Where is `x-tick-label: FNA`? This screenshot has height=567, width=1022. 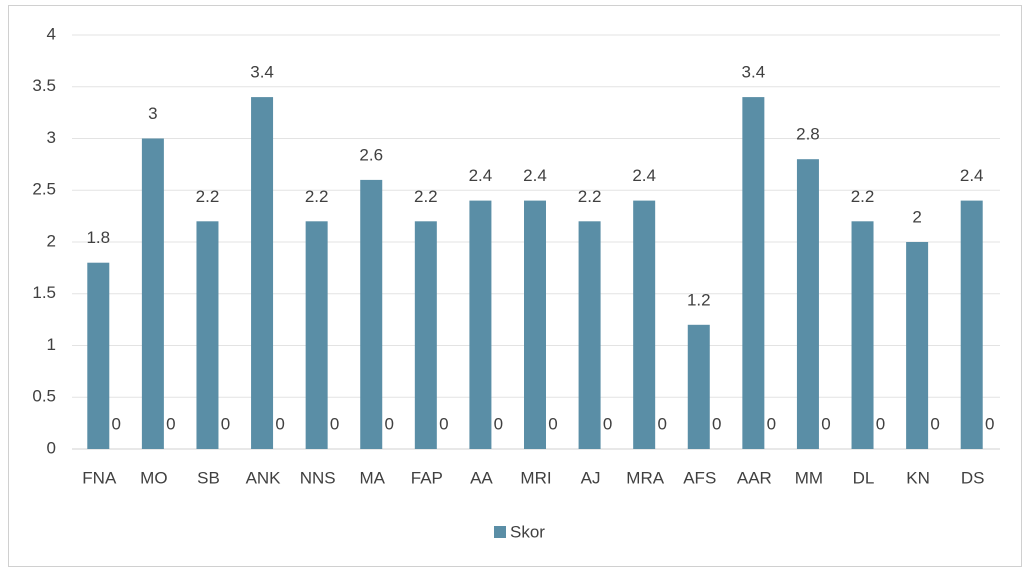
x-tick-label: FNA is located at coordinates (99, 477).